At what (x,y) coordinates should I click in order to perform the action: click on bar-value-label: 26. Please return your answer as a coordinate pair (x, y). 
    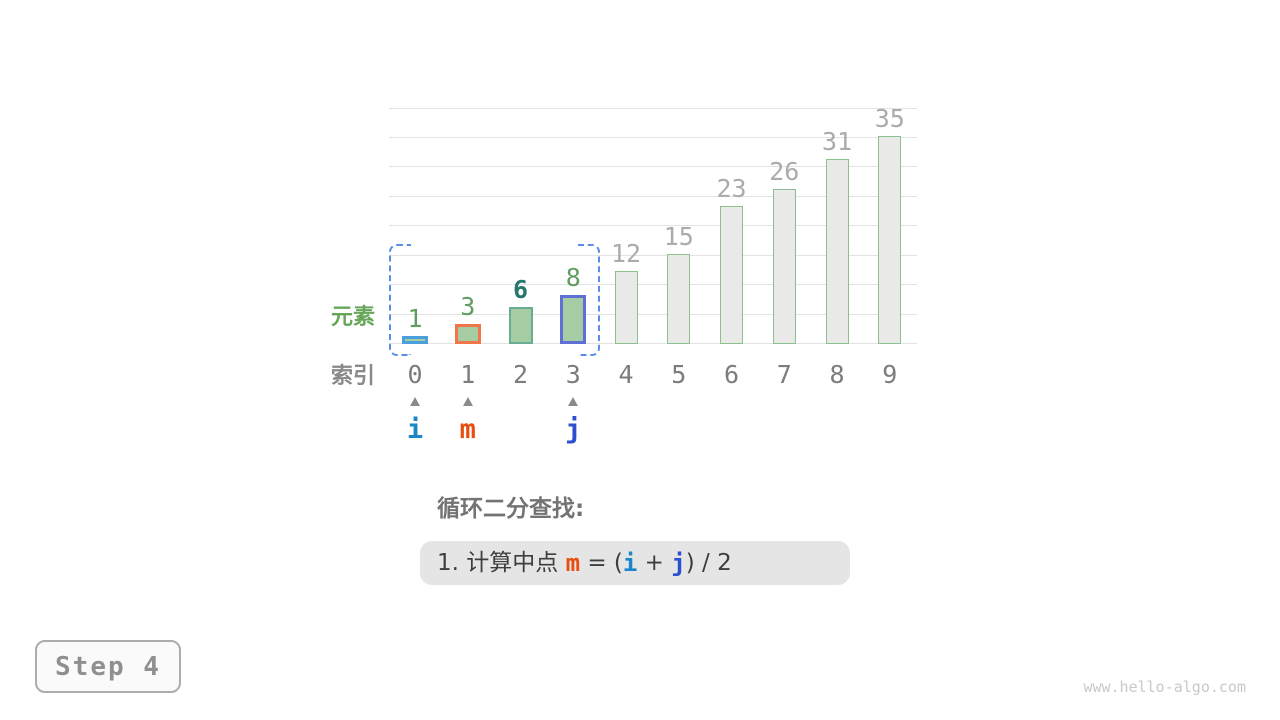
    Looking at the image, I should click on (784, 171).